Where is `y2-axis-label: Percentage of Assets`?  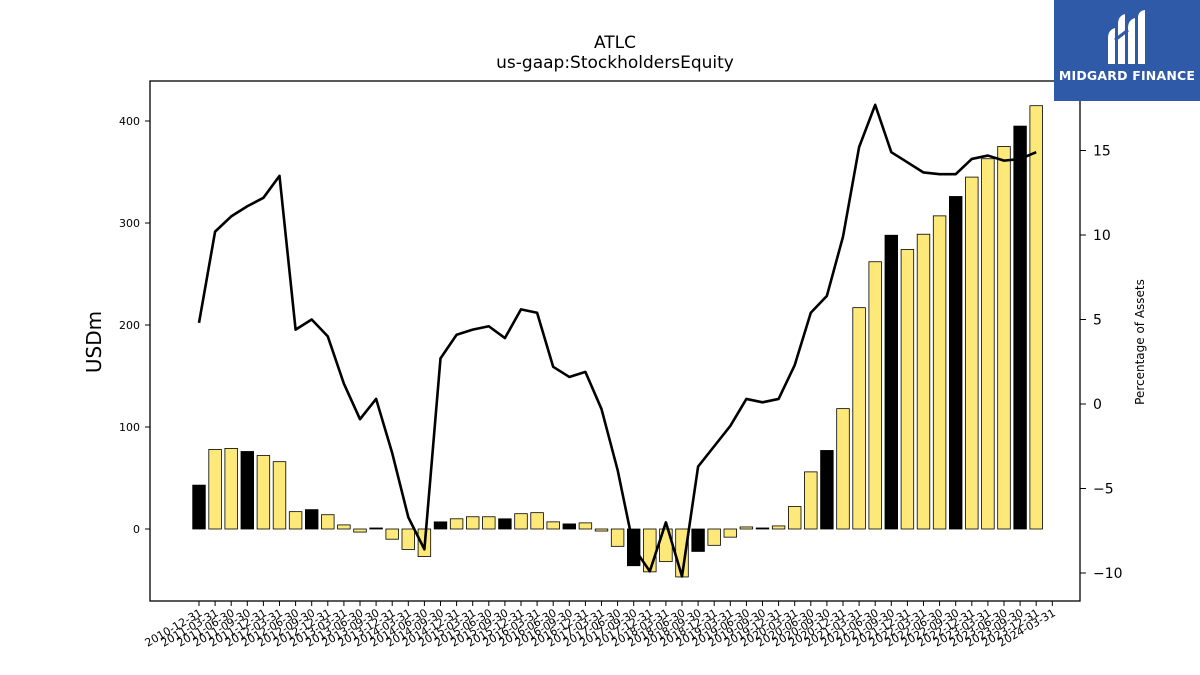 y2-axis-label: Percentage of Assets is located at coordinates (1140, 342).